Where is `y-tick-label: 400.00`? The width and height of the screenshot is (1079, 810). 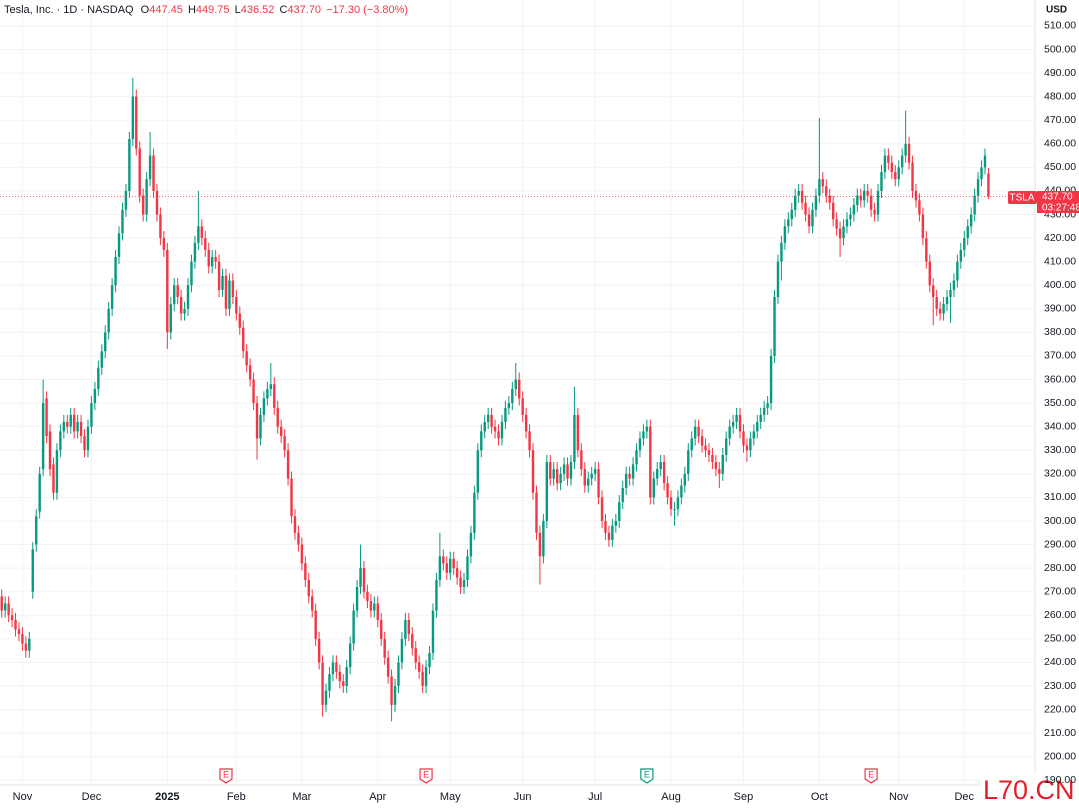
y-tick-label: 400.00 is located at coordinates (1060, 285).